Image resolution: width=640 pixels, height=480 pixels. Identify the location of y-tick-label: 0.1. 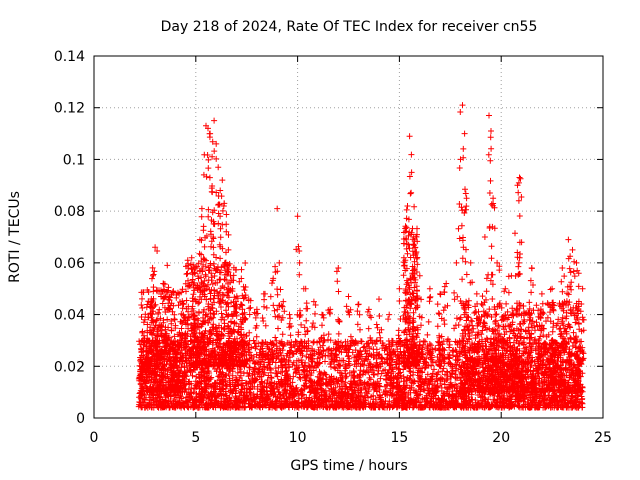
(74, 160).